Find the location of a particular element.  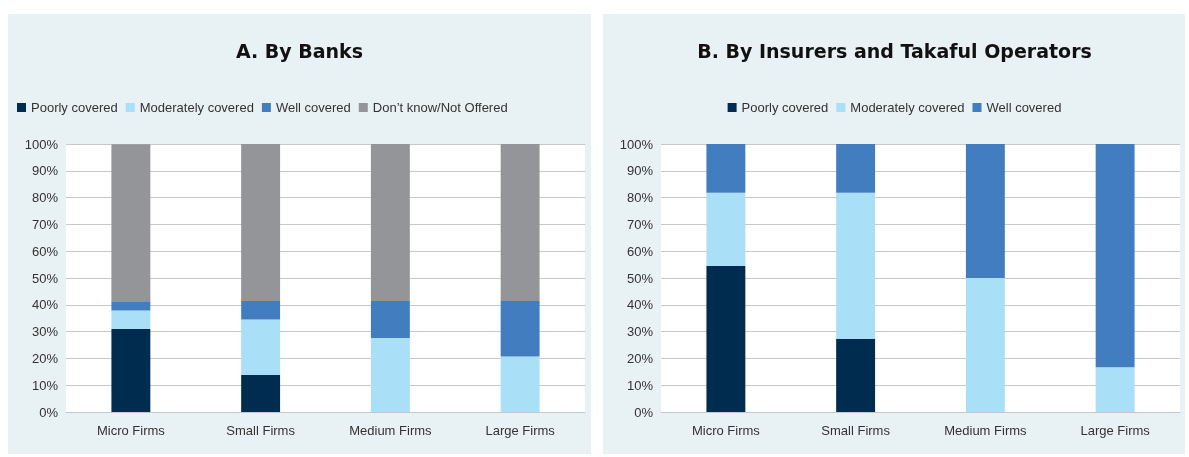

chart-title: B. By Insurers and Takaful Operators is located at coordinates (894, 50).